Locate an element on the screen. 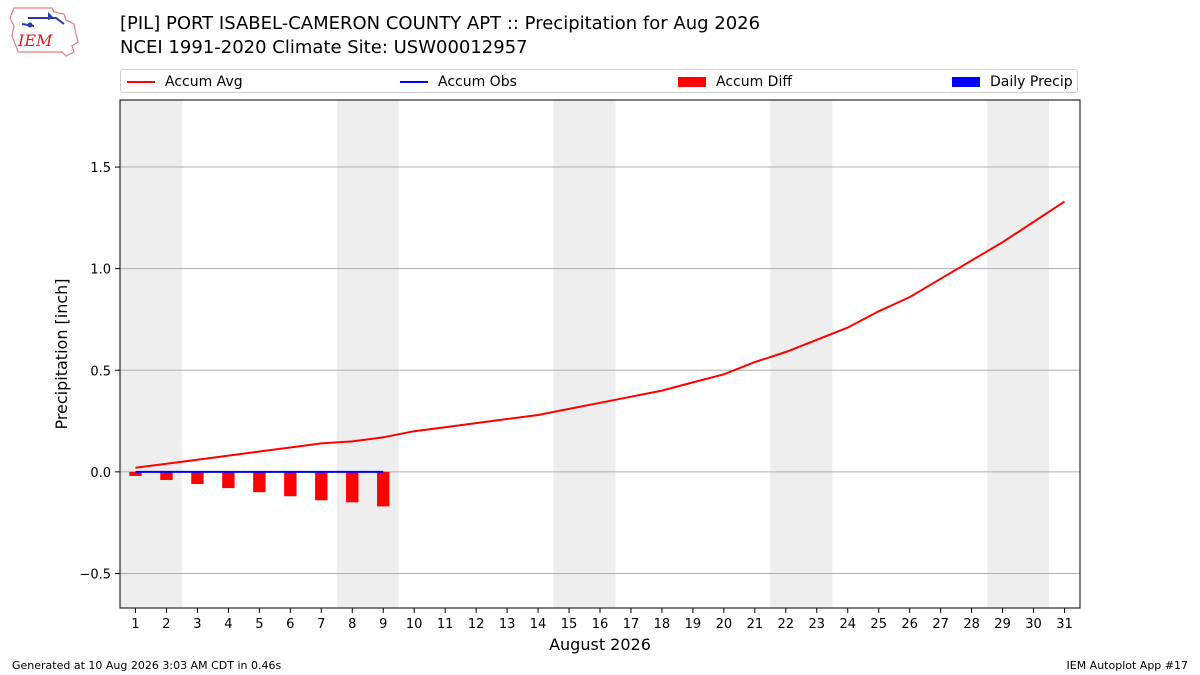 The height and width of the screenshot is (675, 1200). chart-subtitle: NCEI 1991-2020 Climate Site: USW00012957 is located at coordinates (324, 47).